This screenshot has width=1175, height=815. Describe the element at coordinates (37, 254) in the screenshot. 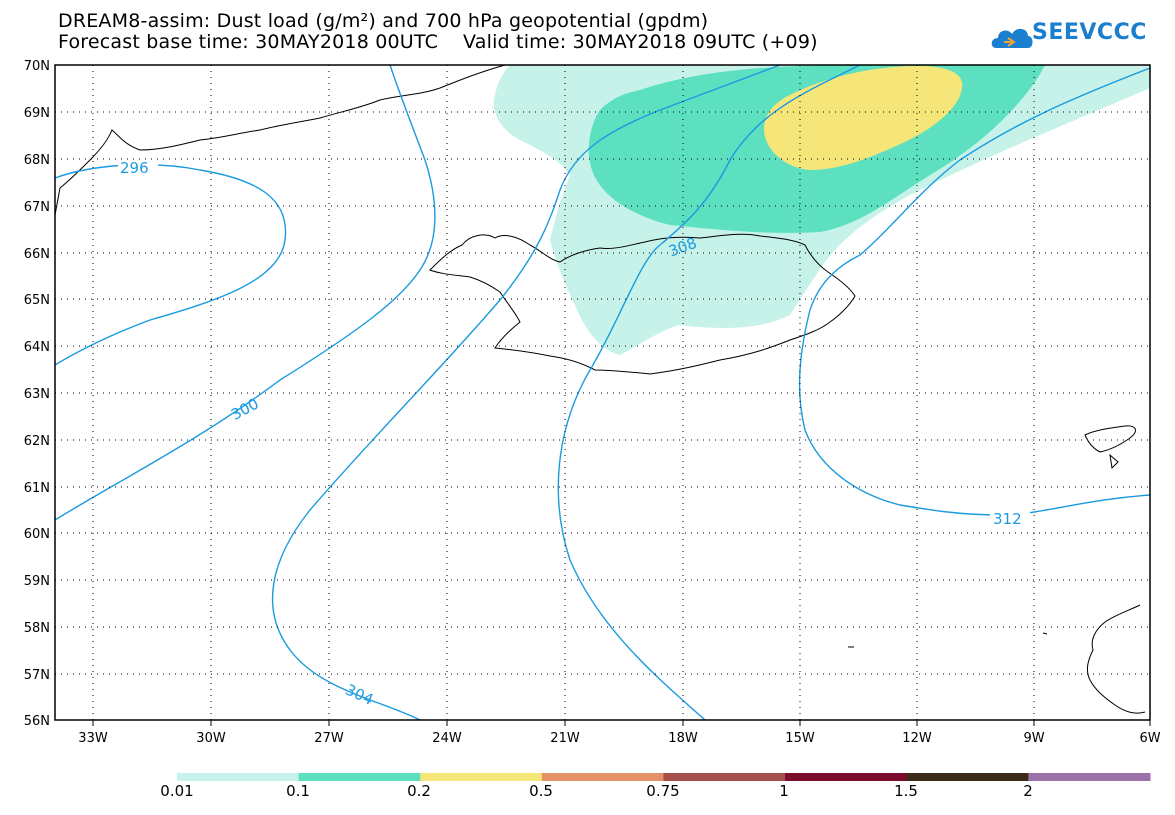

I see `lat-label: 66N` at that location.